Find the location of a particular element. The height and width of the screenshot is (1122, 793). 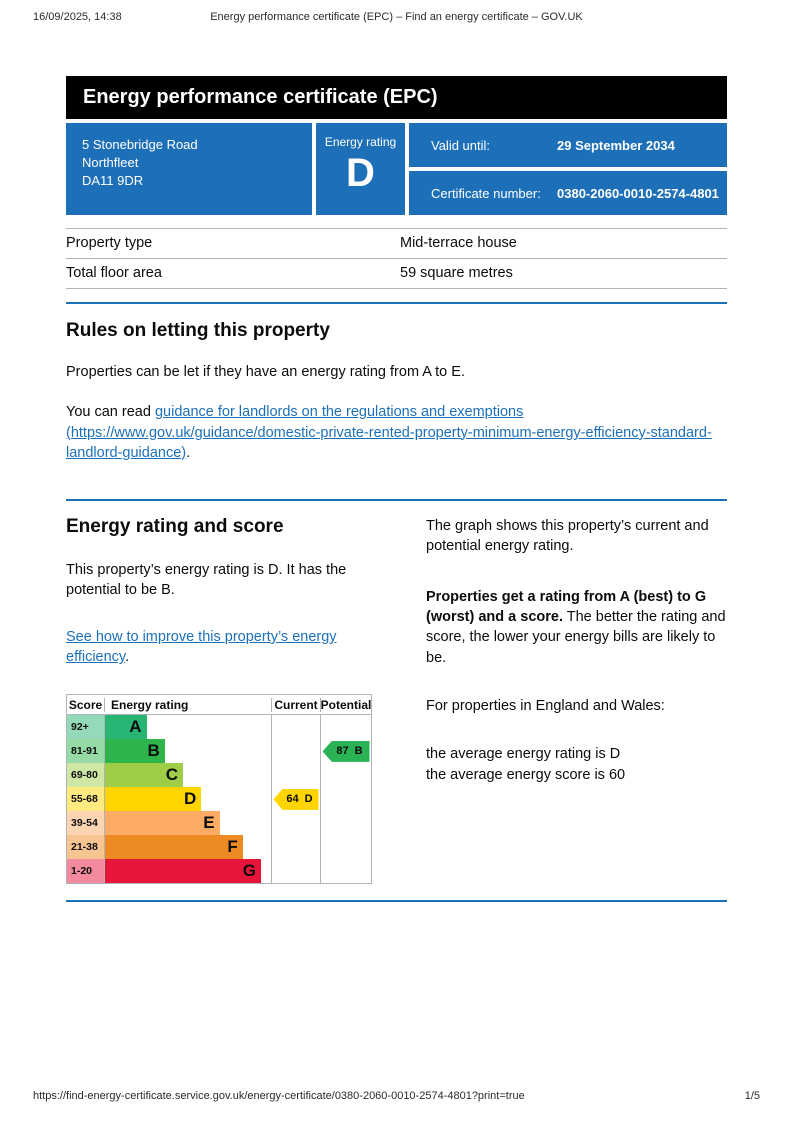

valid-until-box: Valid until: 29 September 2034 is located at coordinates (568, 145).